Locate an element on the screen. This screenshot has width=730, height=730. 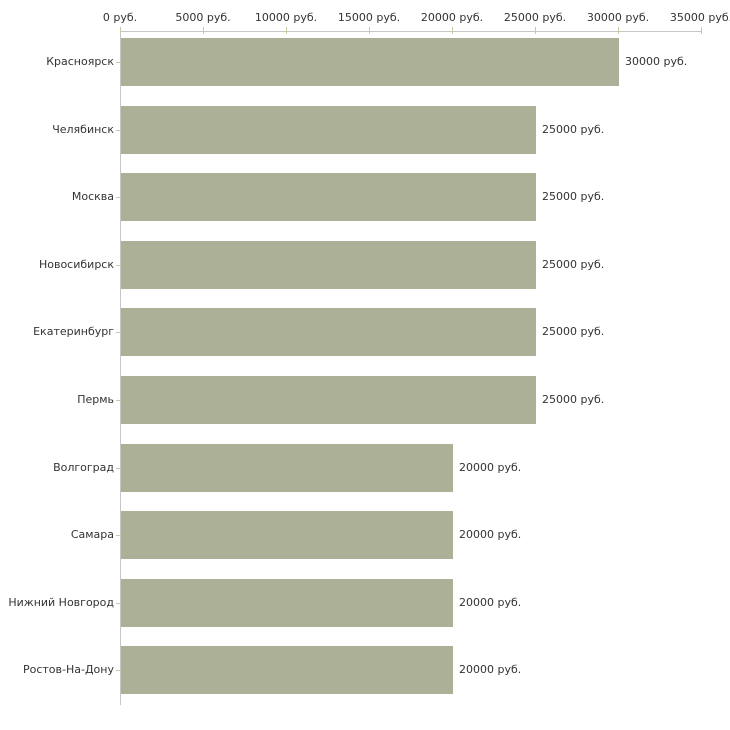
category-label: Екатеринбург is located at coordinates (73, 331).